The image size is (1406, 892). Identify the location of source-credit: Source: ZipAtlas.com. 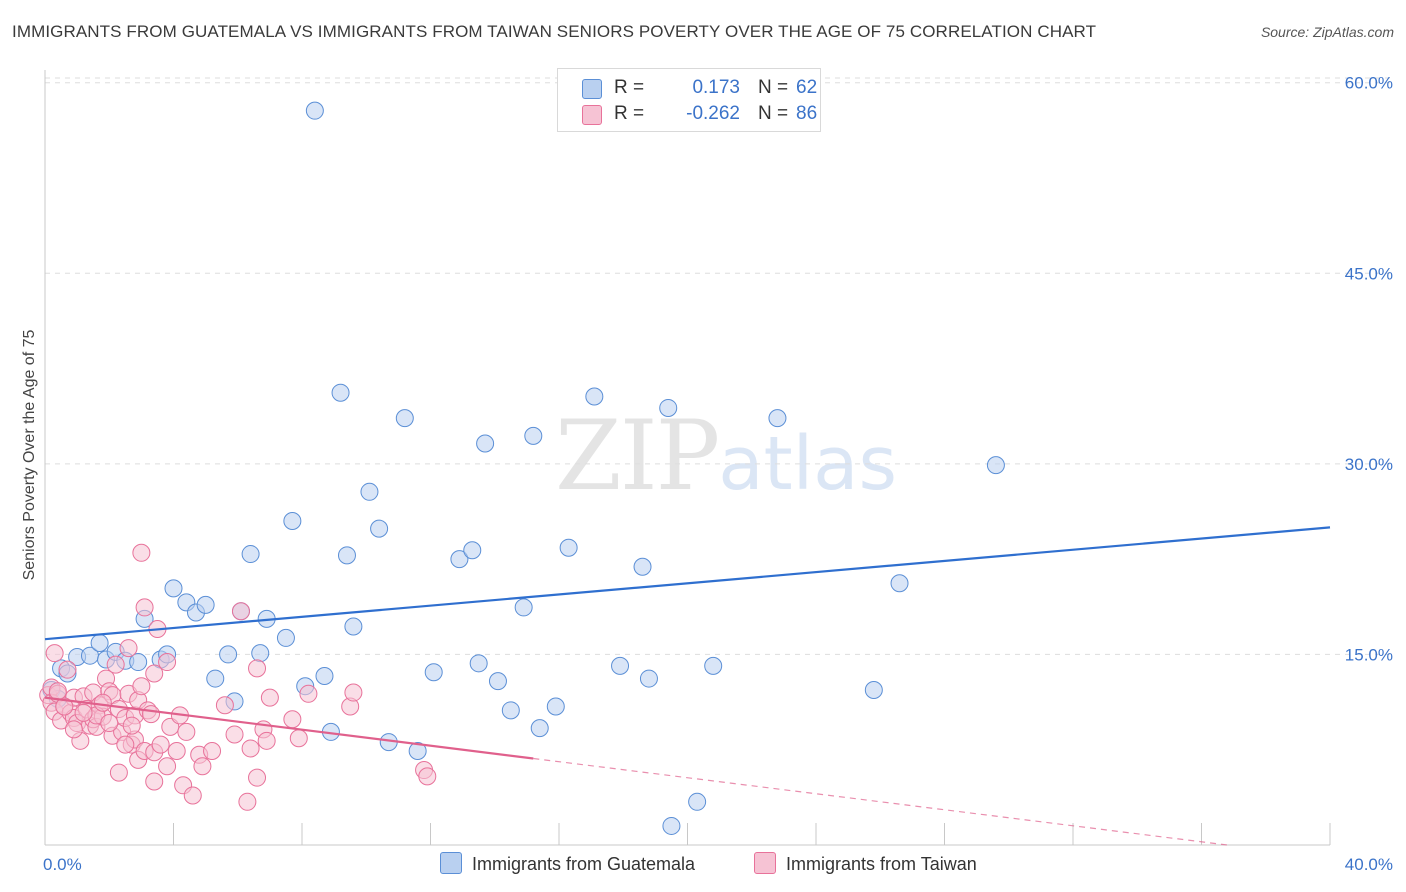
(1327, 32).